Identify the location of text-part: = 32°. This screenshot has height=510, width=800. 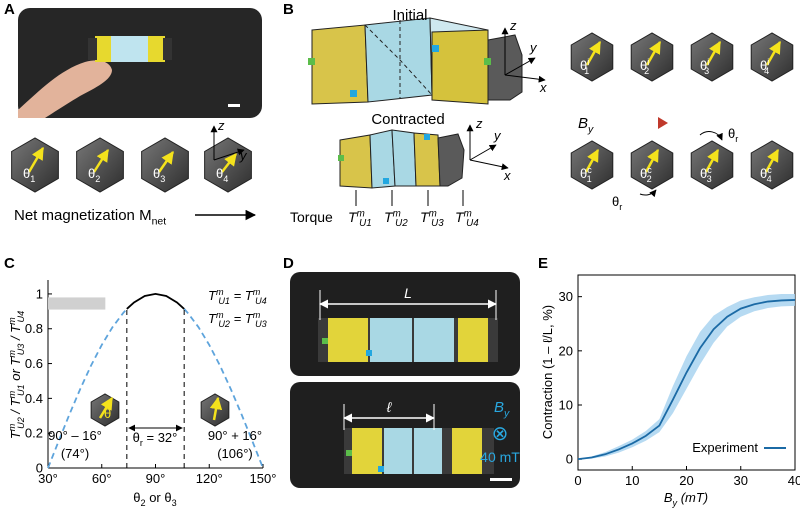
(160, 437).